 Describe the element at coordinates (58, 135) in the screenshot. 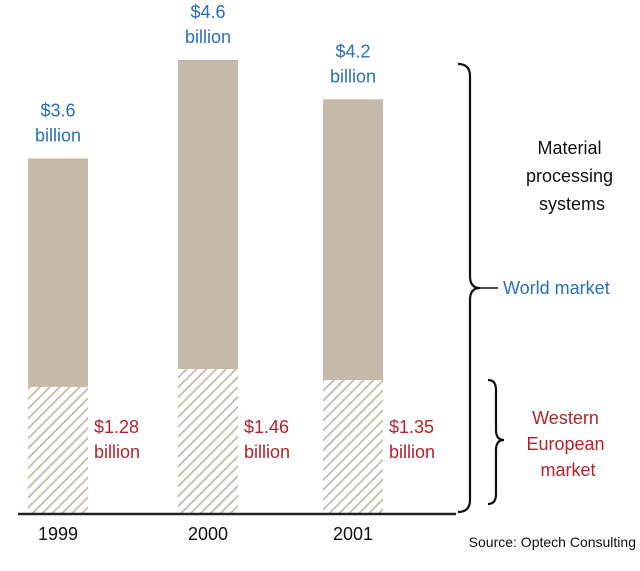

I see `world-value-label-1999-line-2: billion` at that location.